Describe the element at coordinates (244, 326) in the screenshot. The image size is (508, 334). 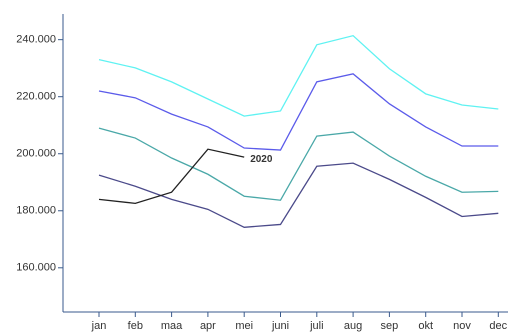
I see `x-tick-label: mei` at that location.